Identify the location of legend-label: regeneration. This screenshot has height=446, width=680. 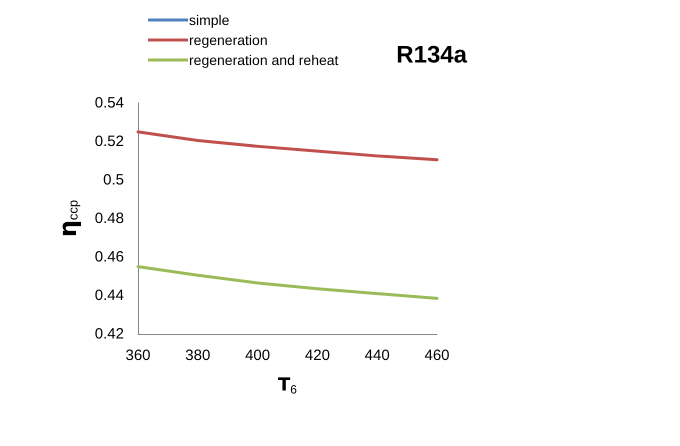
(228, 40).